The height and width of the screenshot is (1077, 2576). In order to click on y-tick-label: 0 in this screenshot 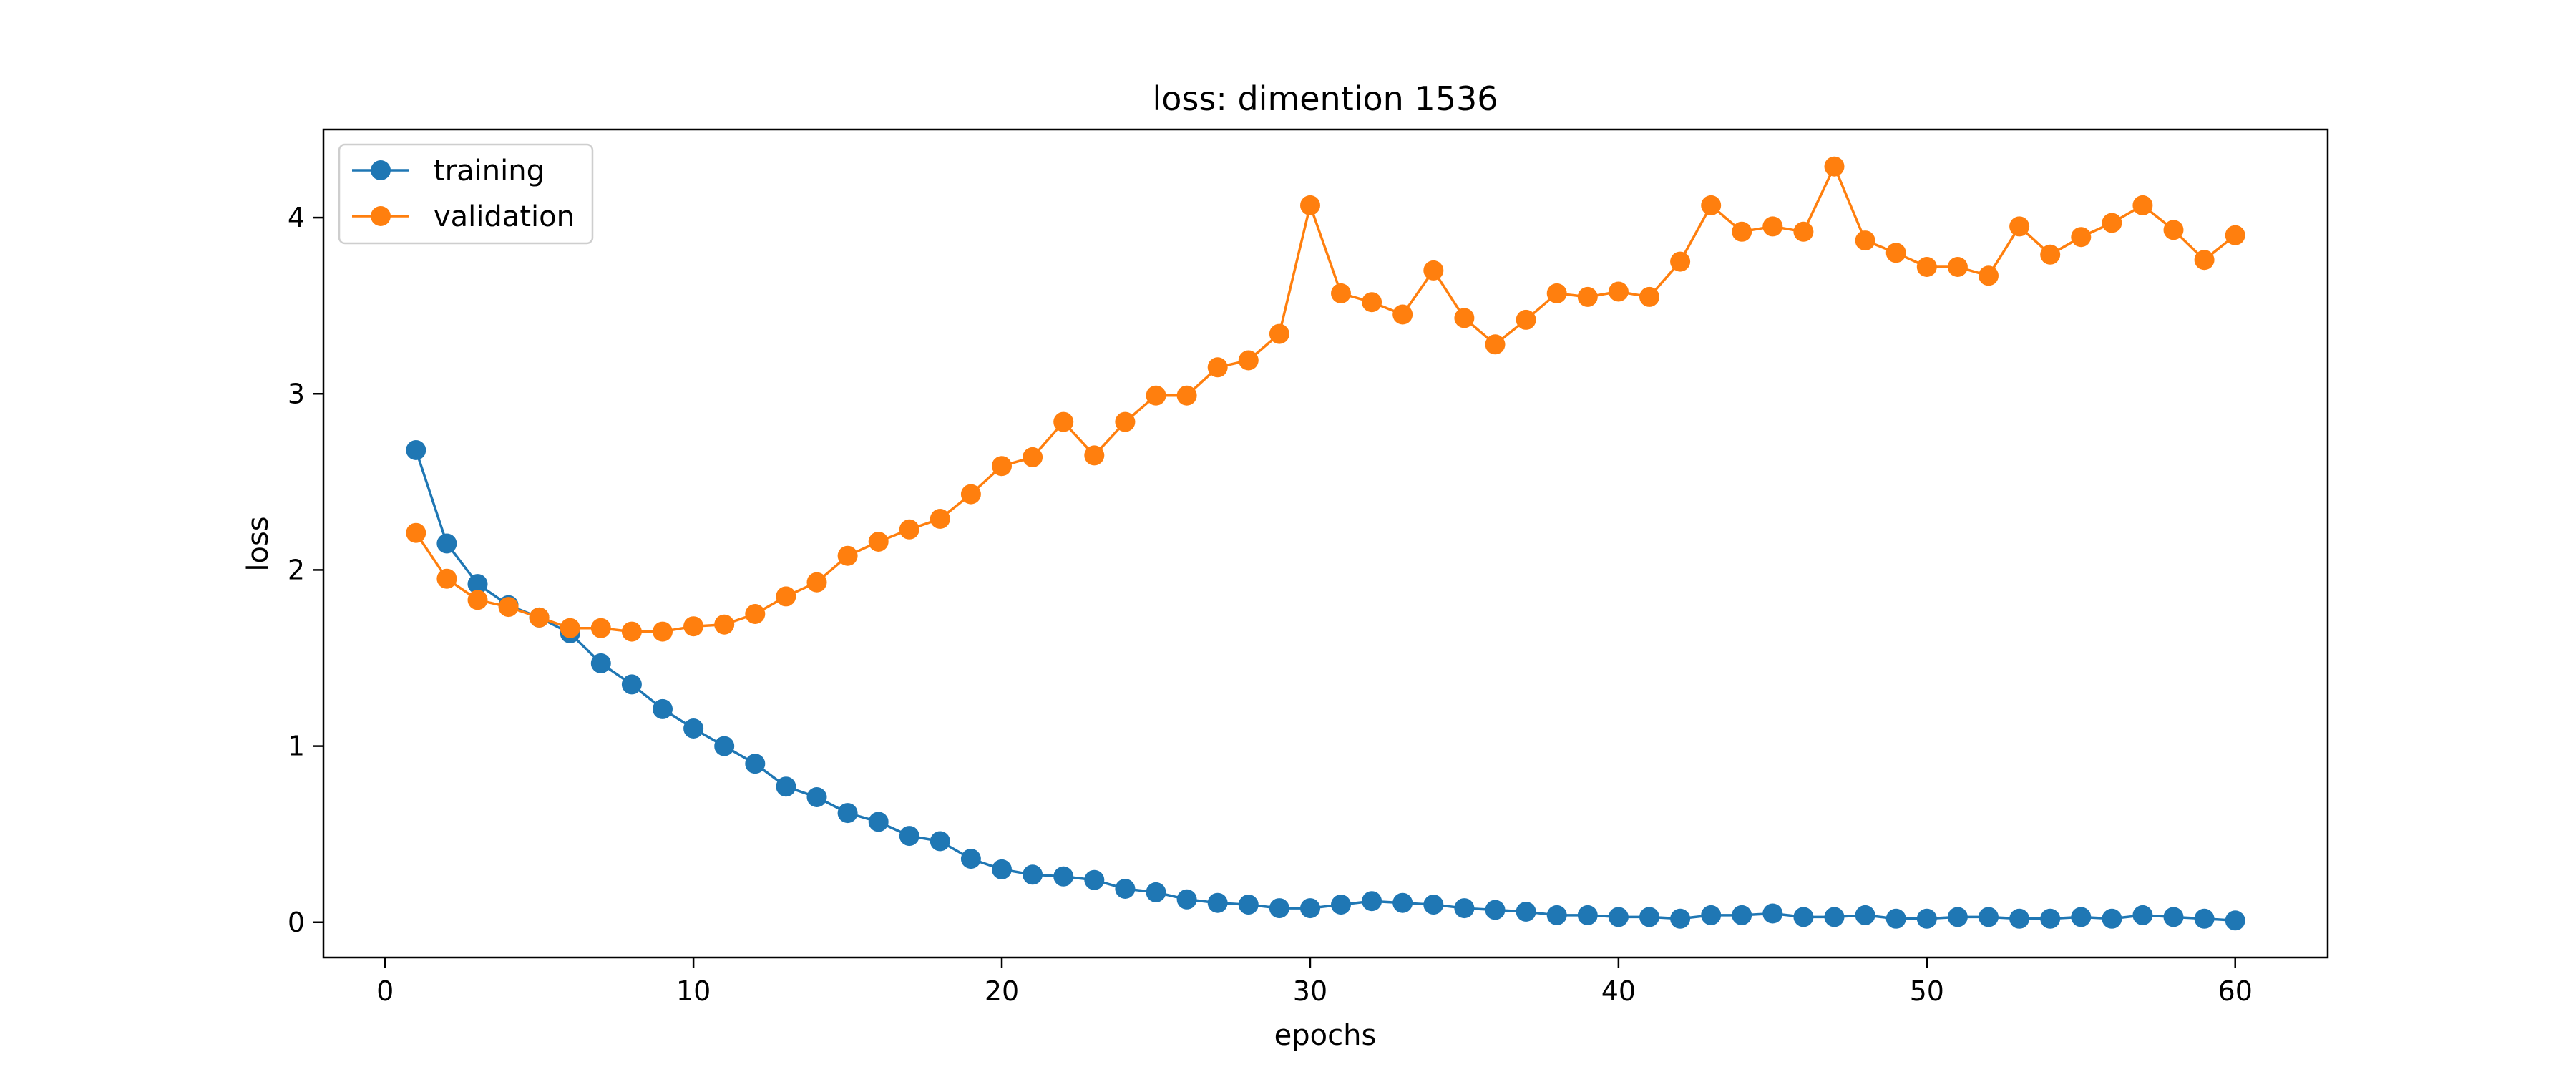, I will do `click(296, 922)`.